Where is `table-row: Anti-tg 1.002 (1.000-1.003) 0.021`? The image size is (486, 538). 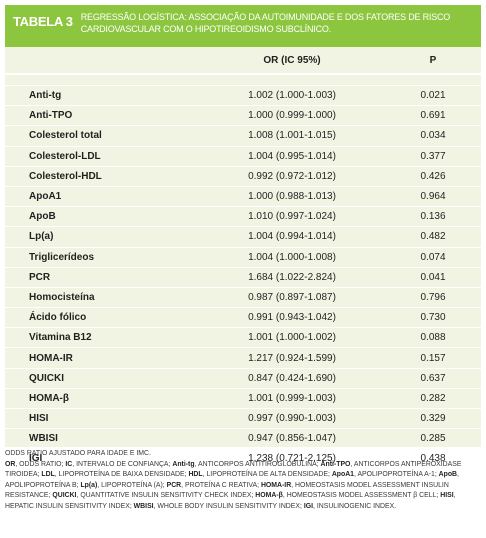 table-row: Anti-tg 1.002 (1.000-1.003) 0.021 is located at coordinates (243, 96).